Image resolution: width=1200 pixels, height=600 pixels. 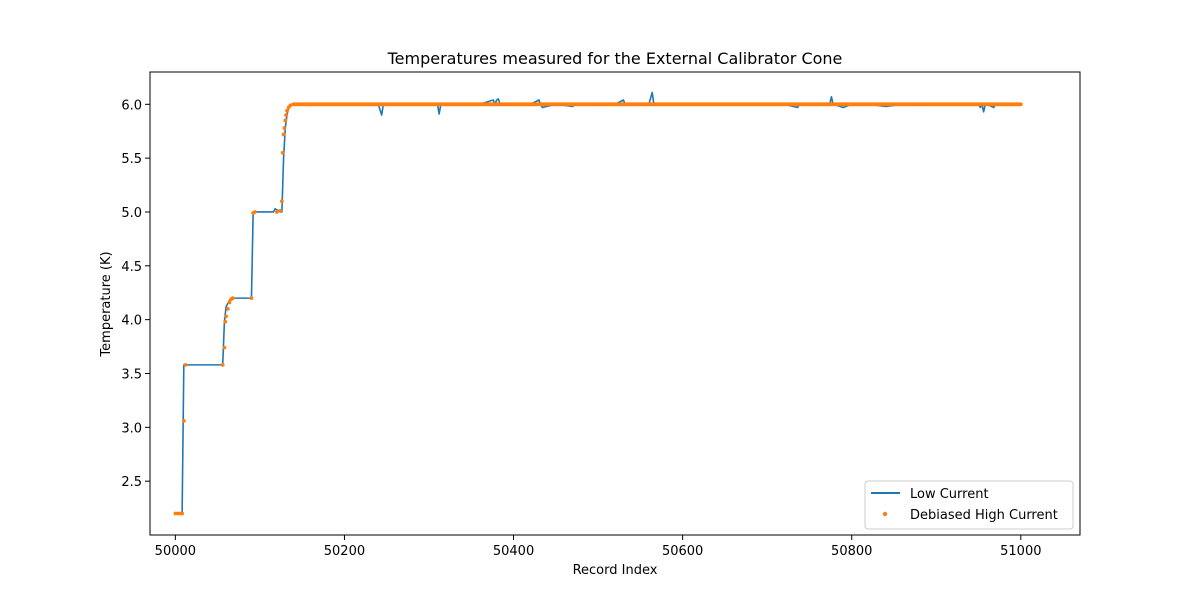 I want to click on y-tick-label: 6.0, so click(x=131, y=105).